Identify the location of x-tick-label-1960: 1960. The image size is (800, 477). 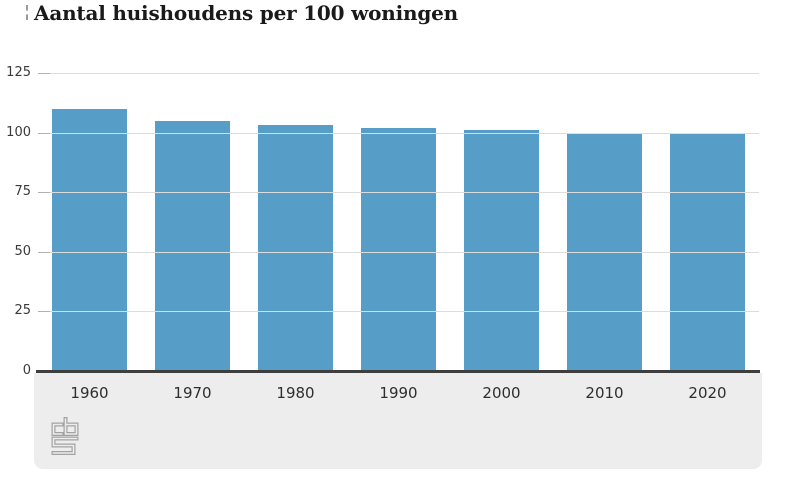
(89, 393).